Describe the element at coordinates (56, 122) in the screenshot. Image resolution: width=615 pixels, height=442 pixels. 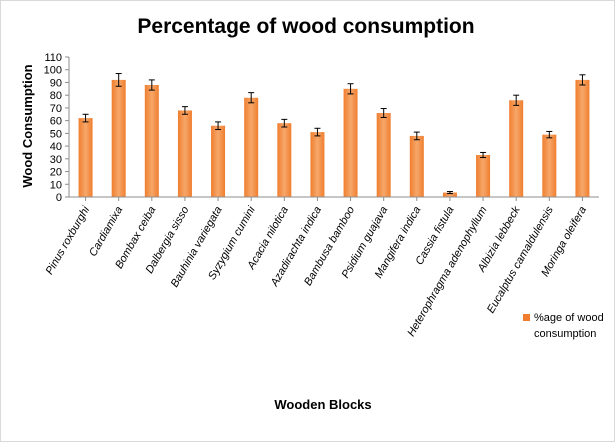
I see `y-tick-label: 60` at that location.